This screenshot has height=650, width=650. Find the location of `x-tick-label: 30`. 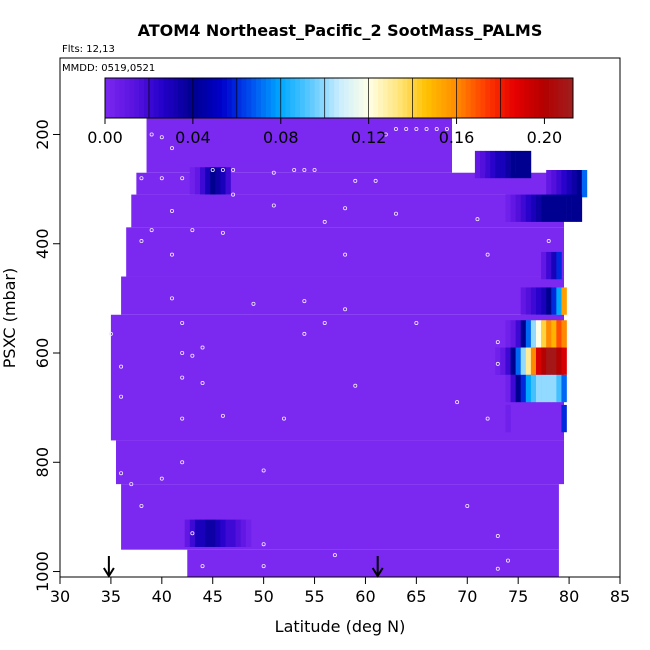

x-tick-label: 30 is located at coordinates (60, 596).